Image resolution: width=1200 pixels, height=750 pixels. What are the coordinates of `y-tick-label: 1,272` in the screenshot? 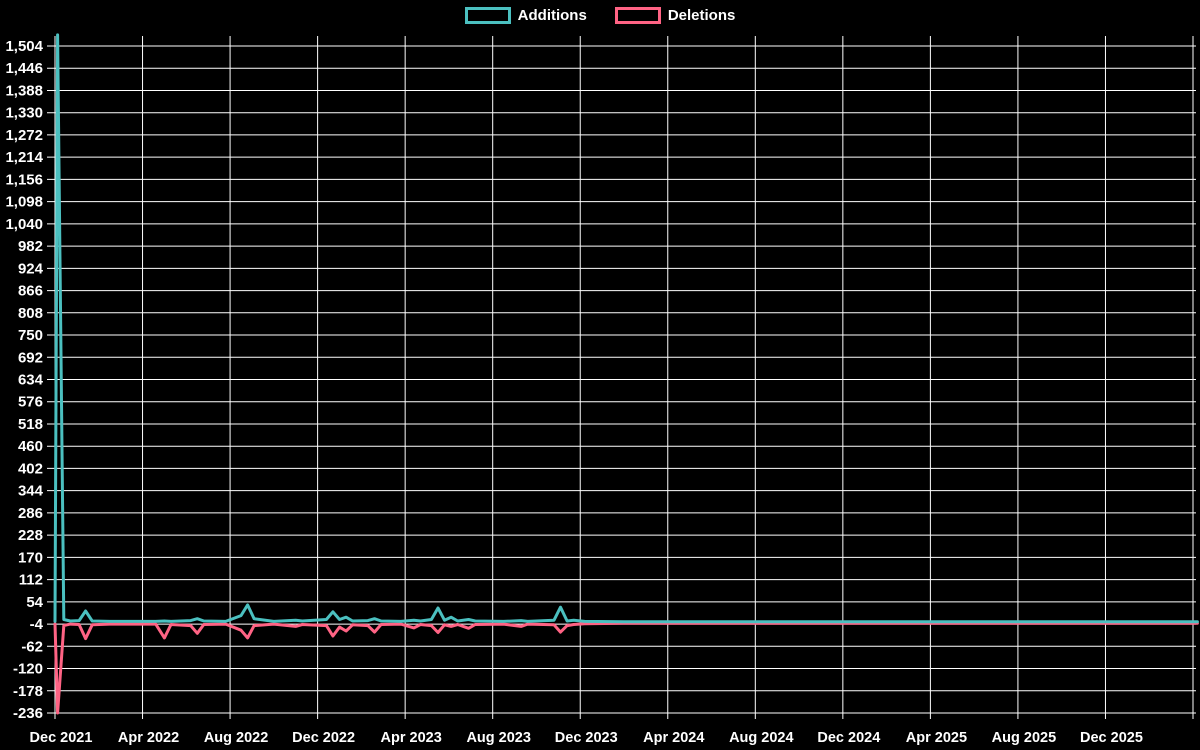 It's located at (24, 135).